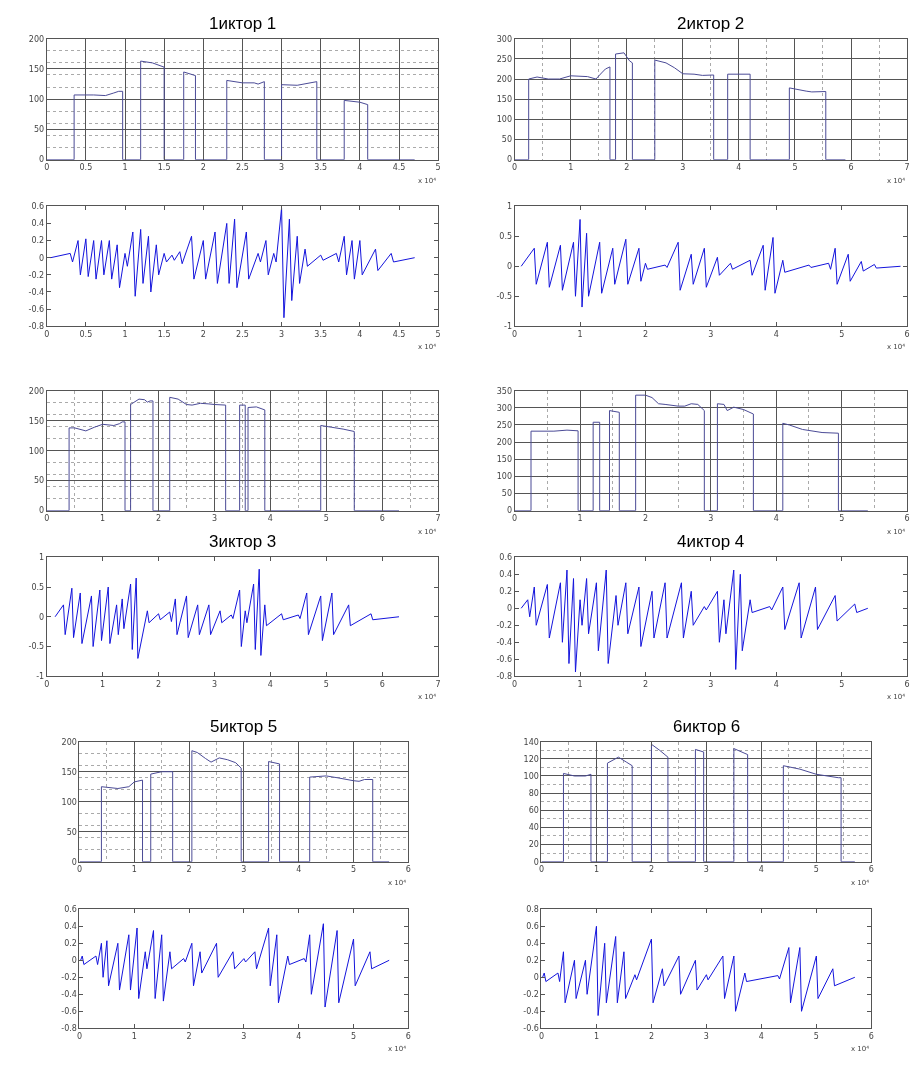 This screenshot has width=923, height=1066. Describe the element at coordinates (508, 327) in the screenshot. I see `y-tick-label: -1` at that location.